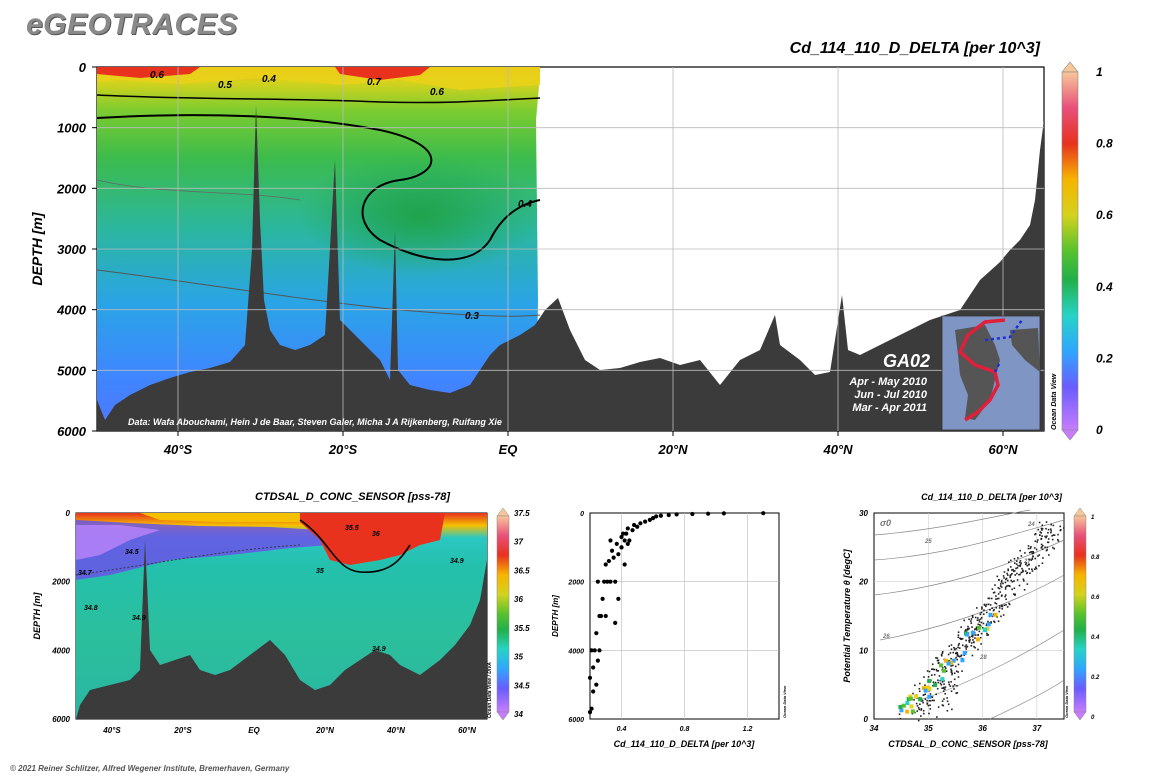 The image size is (1156, 779). I want to click on x-tick-label: 20°N, so click(324, 730).